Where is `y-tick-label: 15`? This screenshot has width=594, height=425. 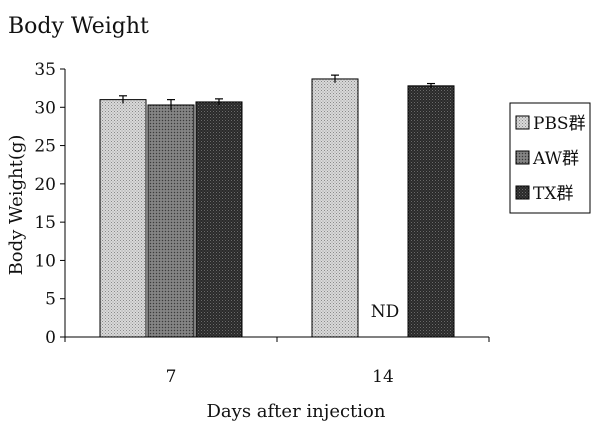 y-tick-label: 15 is located at coordinates (45, 223).